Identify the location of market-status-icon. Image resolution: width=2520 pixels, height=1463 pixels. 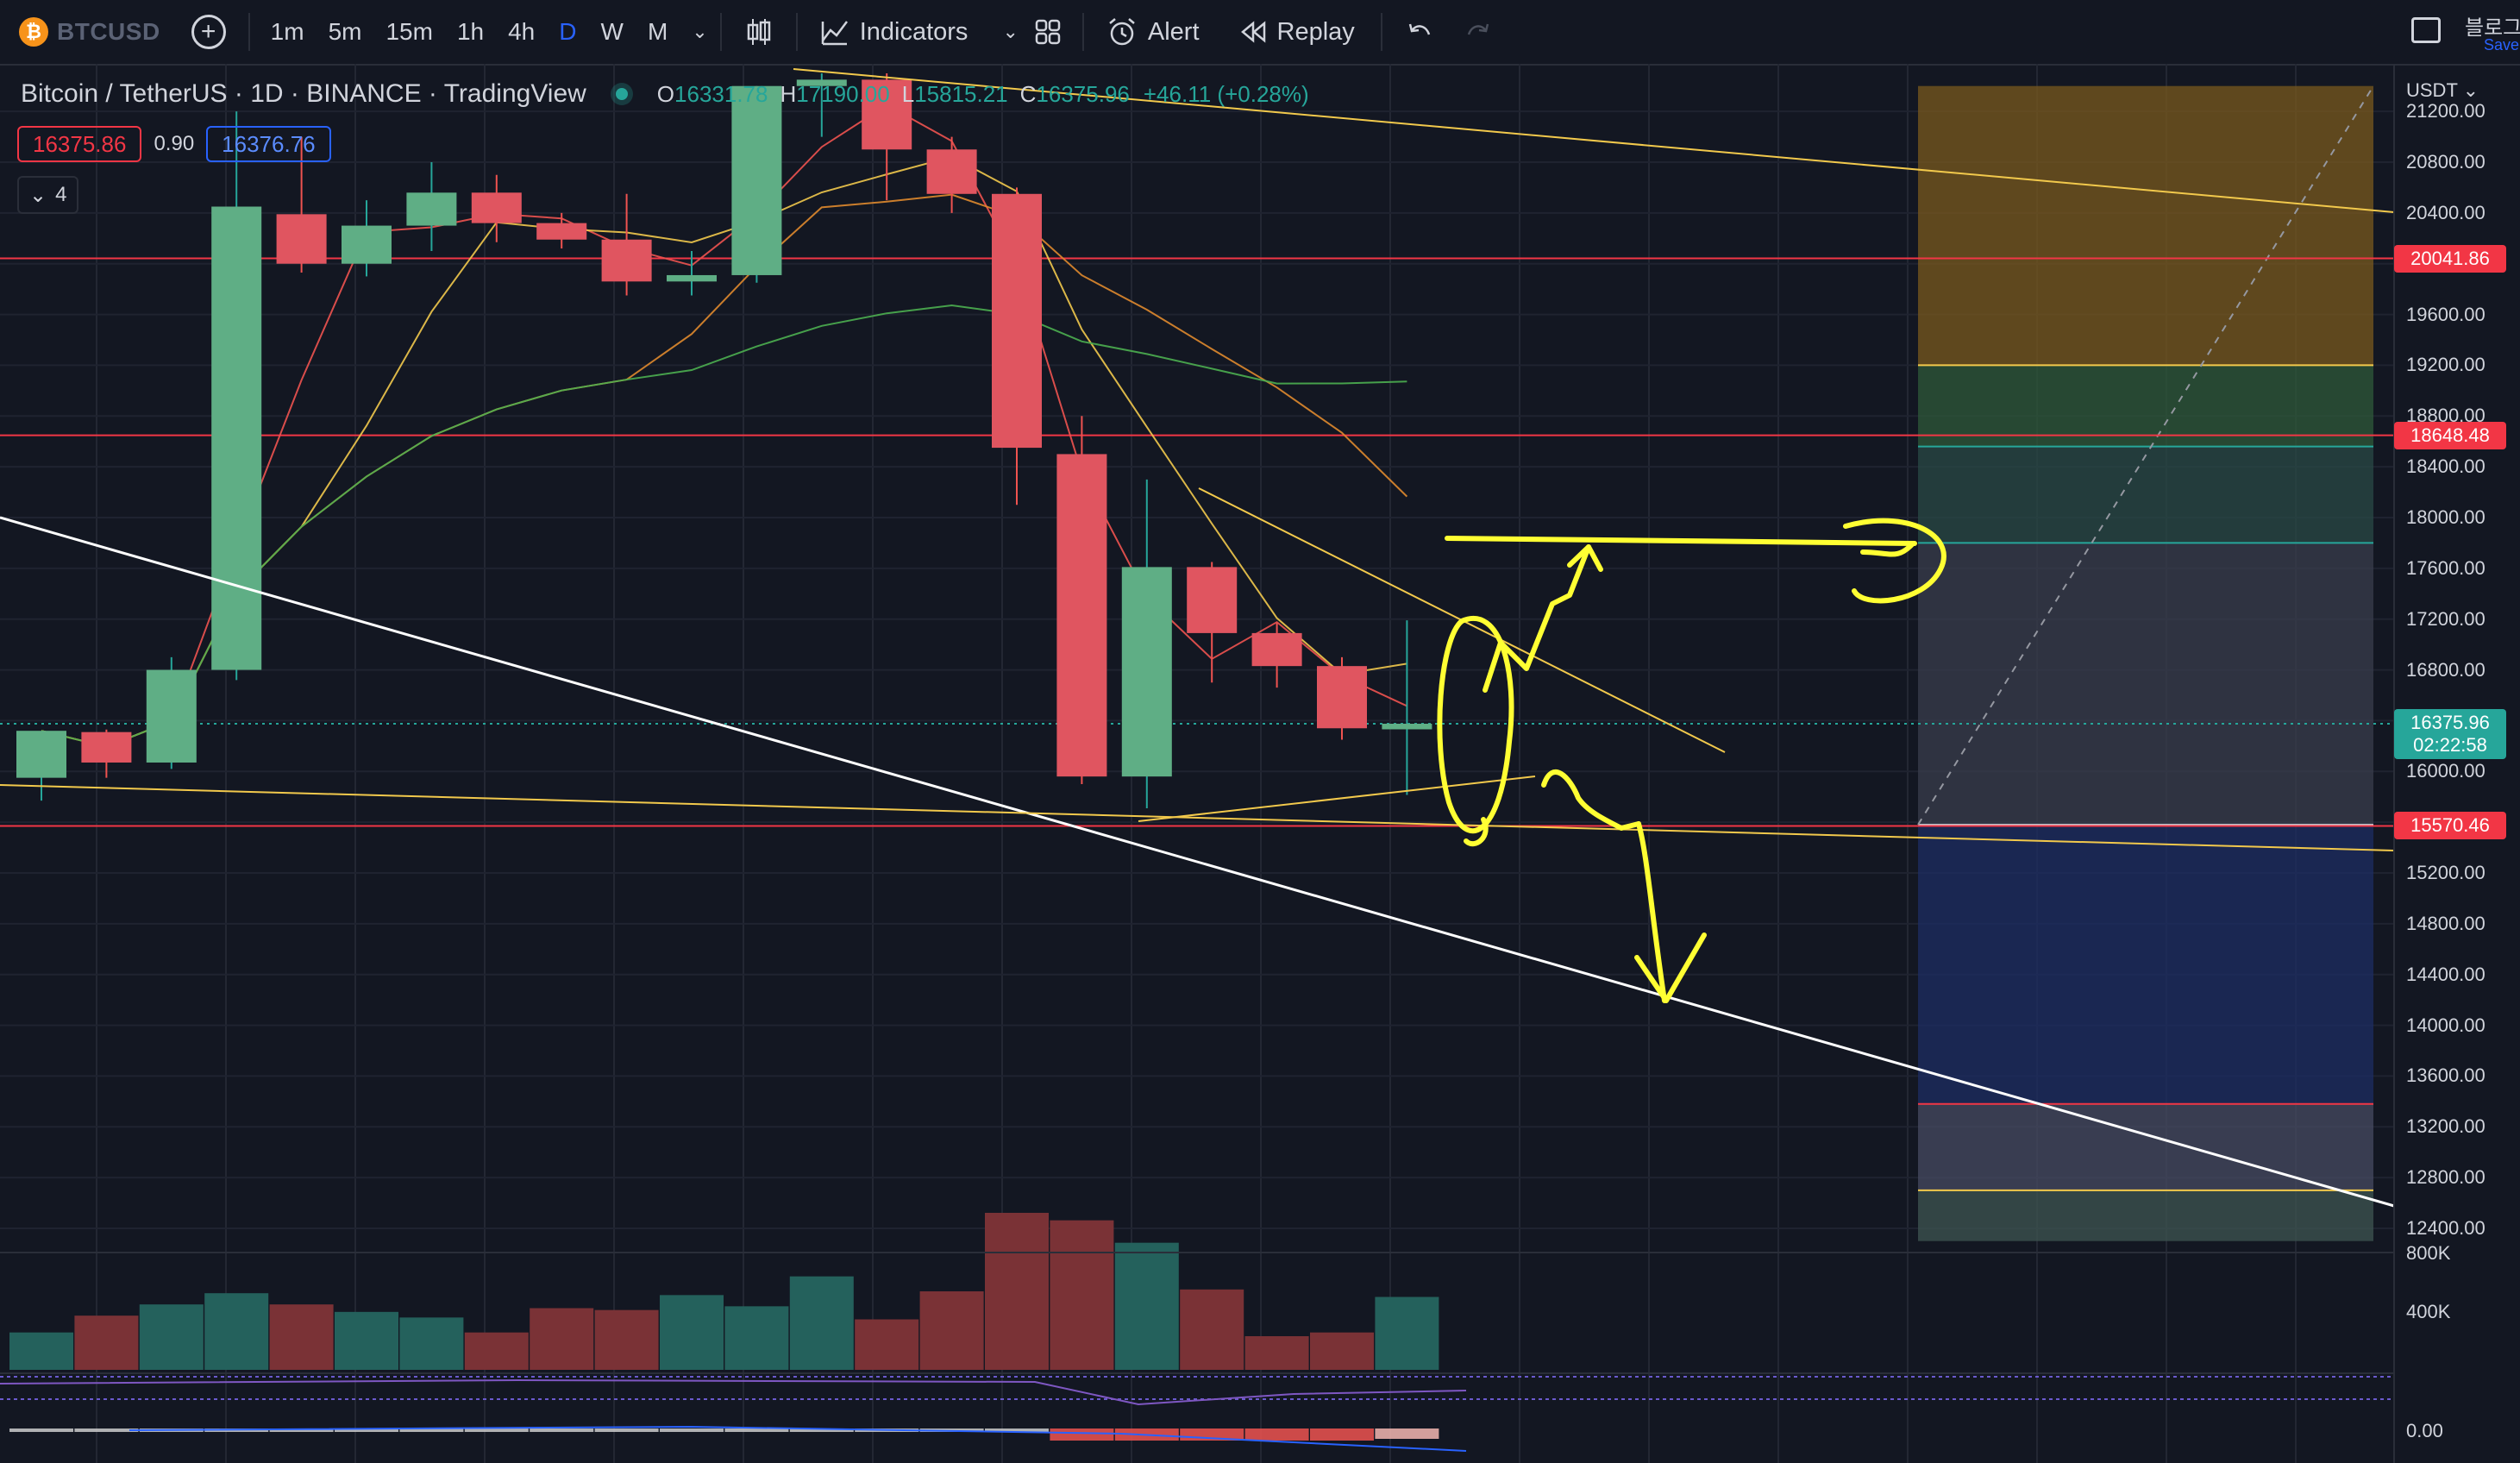
(622, 94).